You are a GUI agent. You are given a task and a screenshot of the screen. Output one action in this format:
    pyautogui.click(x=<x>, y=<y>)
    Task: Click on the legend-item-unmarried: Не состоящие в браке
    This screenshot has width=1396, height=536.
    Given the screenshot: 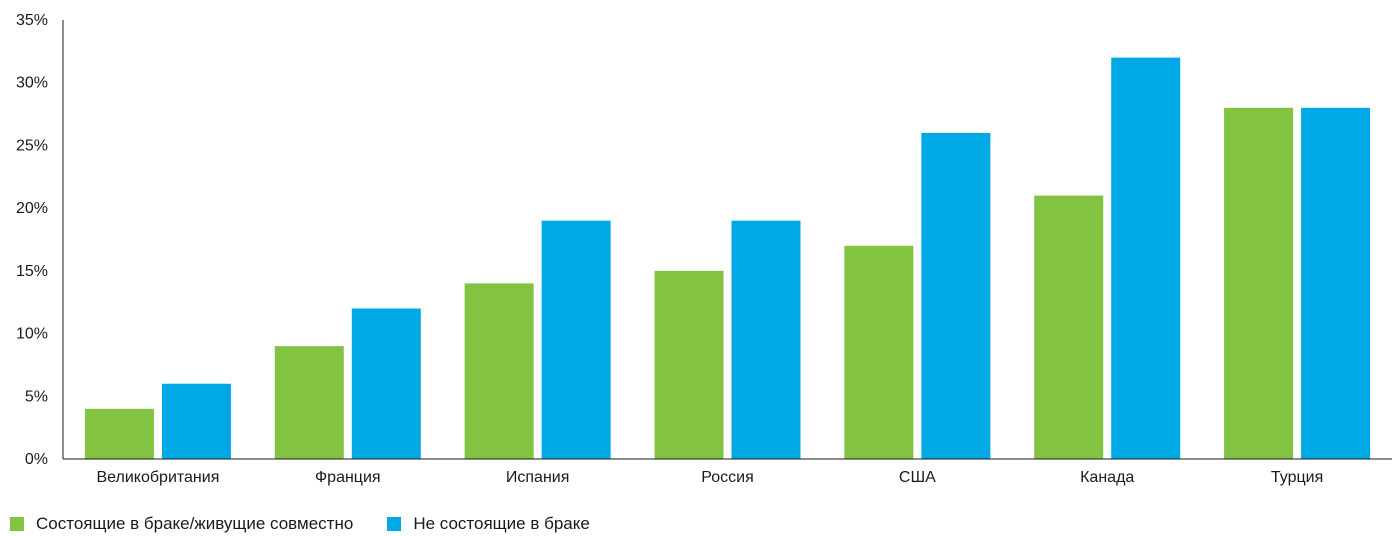 What is the action you would take?
    pyautogui.click(x=488, y=524)
    